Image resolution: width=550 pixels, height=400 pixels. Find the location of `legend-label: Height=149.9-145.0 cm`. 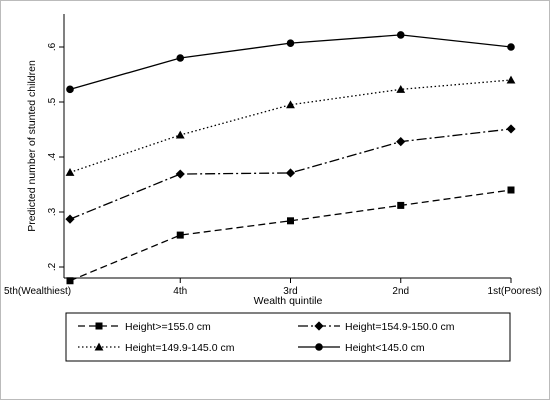

legend-label: Height=149.9-145.0 cm is located at coordinates (180, 348).